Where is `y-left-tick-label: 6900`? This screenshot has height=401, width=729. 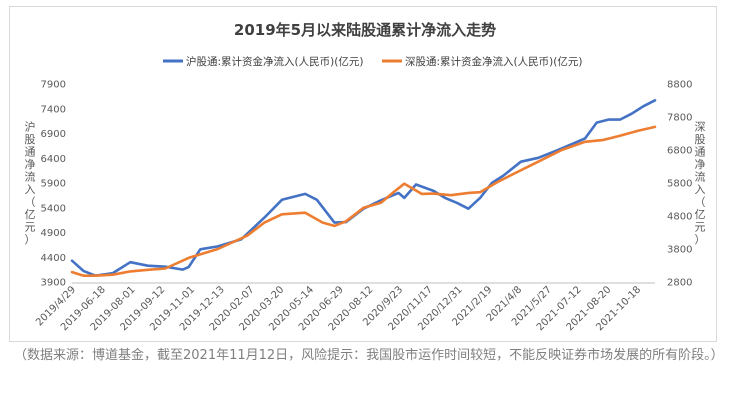
y-left-tick-label: 6900 is located at coordinates (53, 134).